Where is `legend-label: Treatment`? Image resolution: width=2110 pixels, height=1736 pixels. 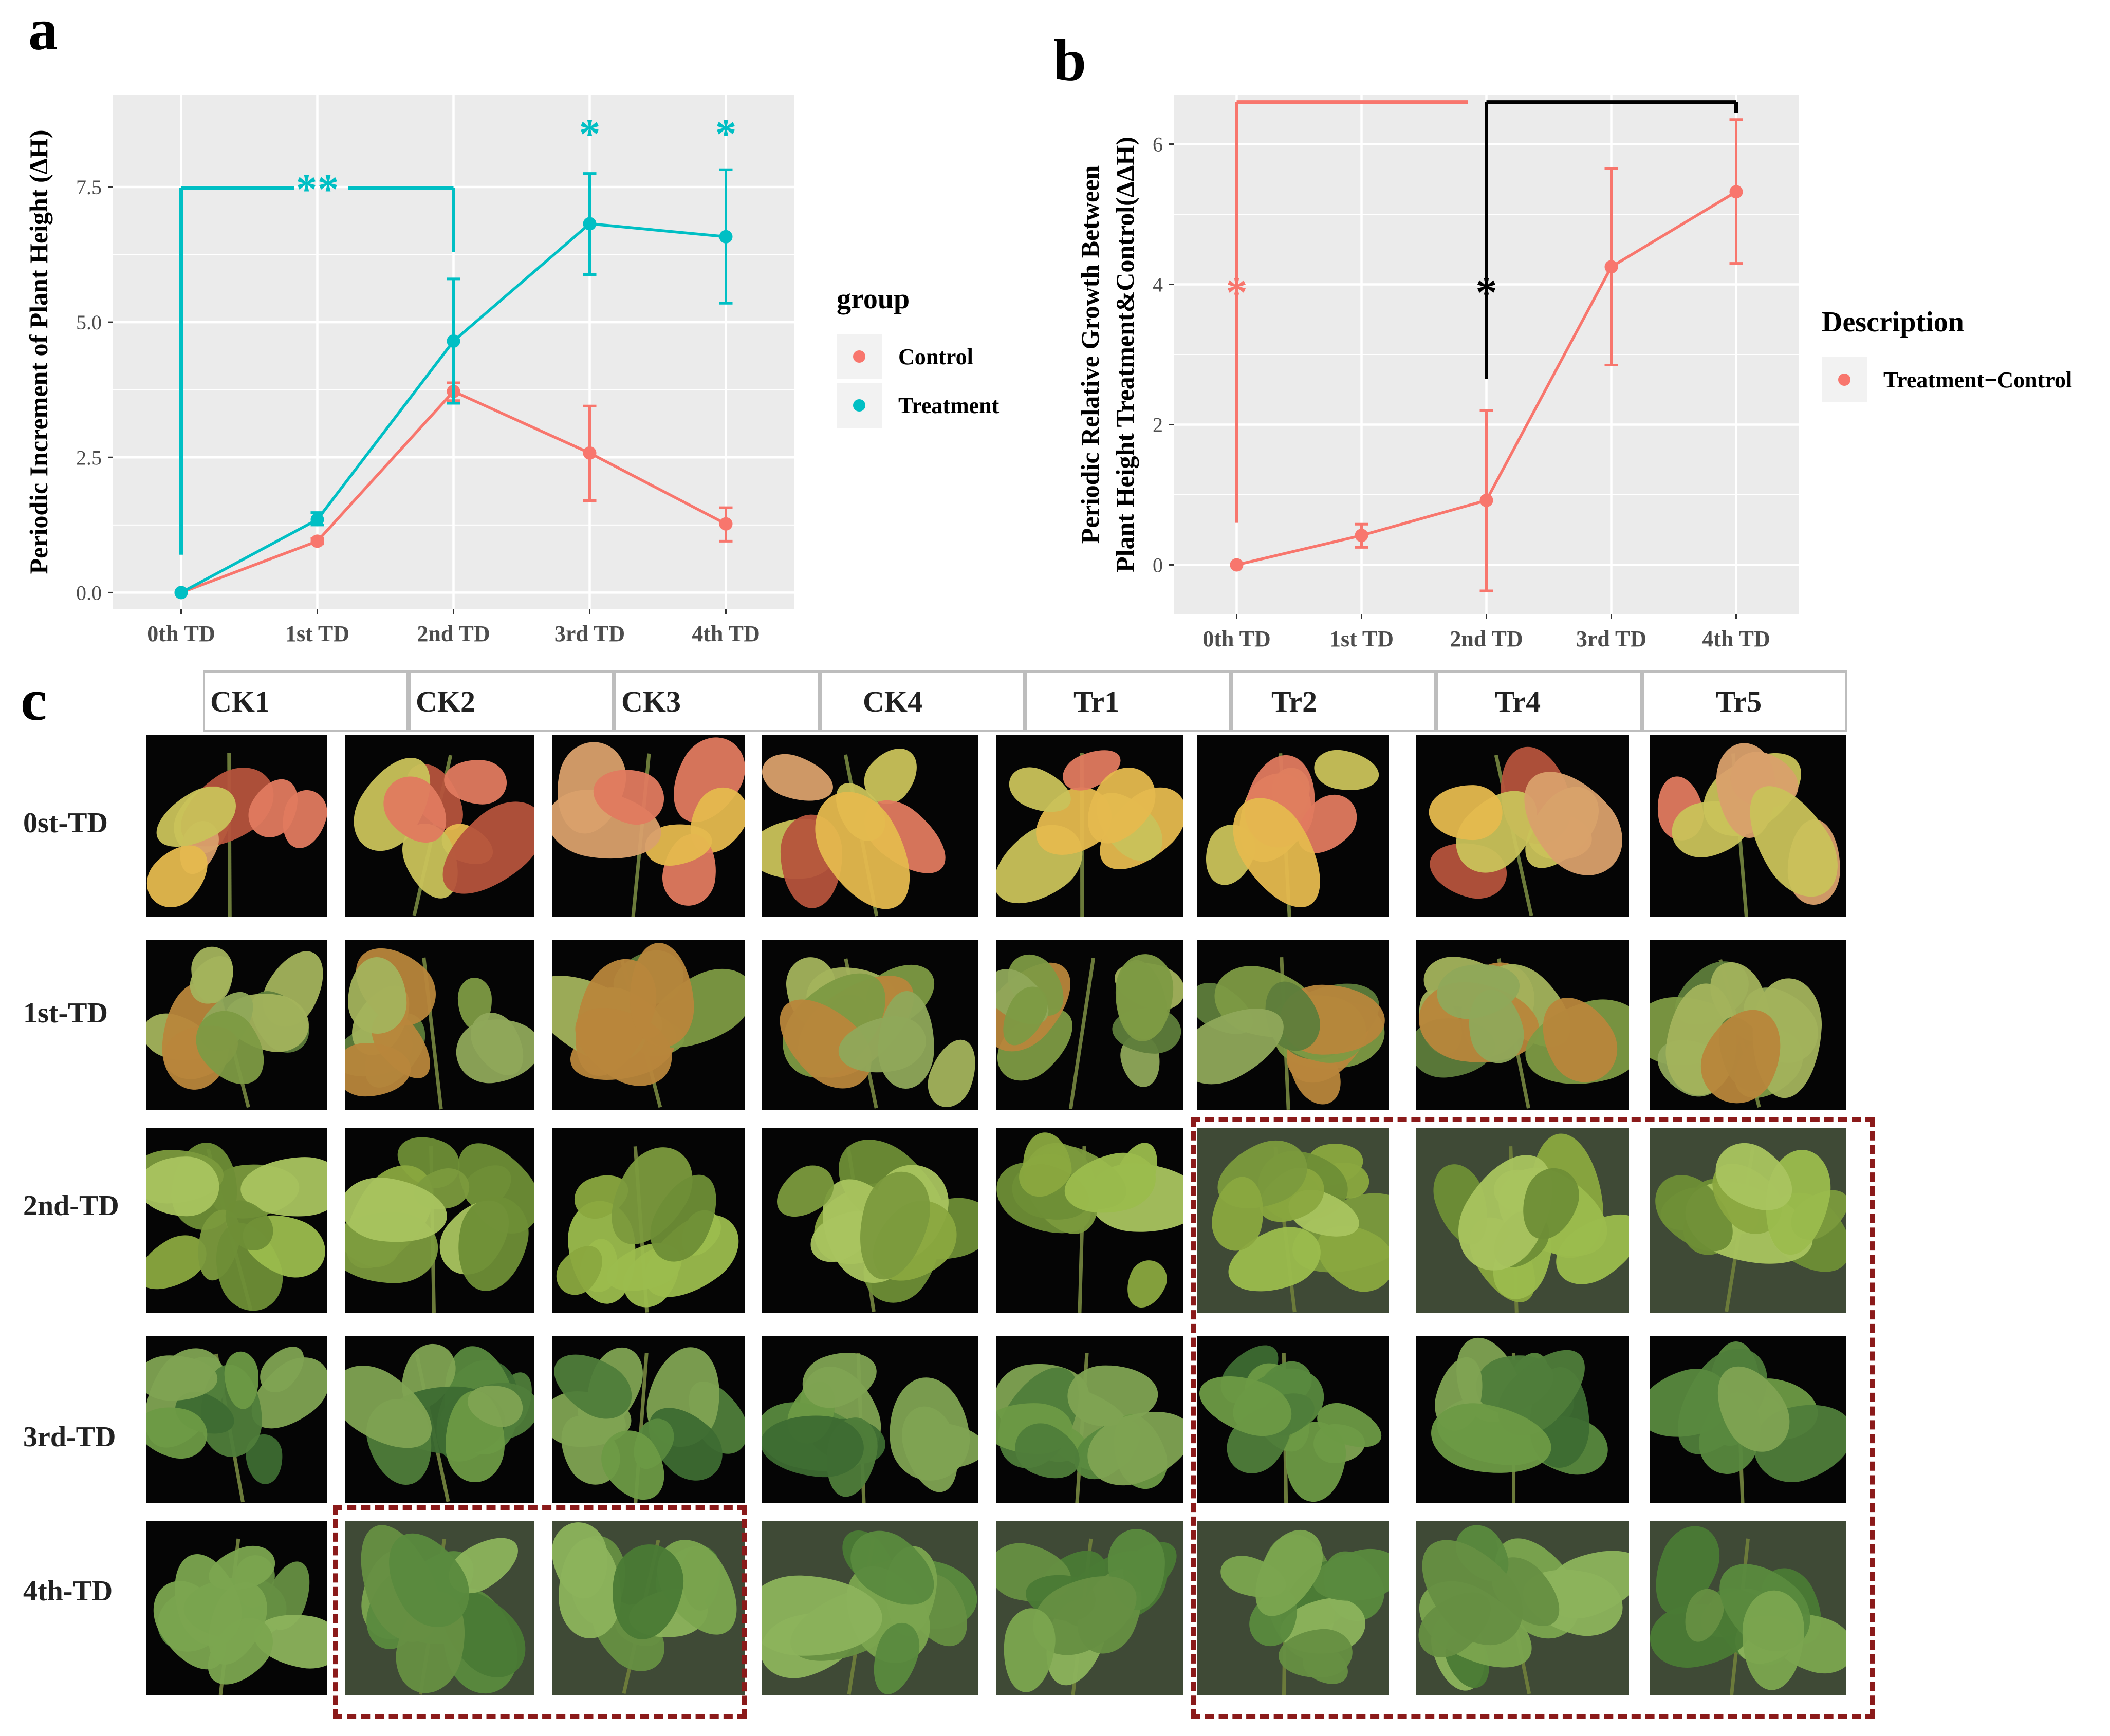 legend-label: Treatment is located at coordinates (949, 405).